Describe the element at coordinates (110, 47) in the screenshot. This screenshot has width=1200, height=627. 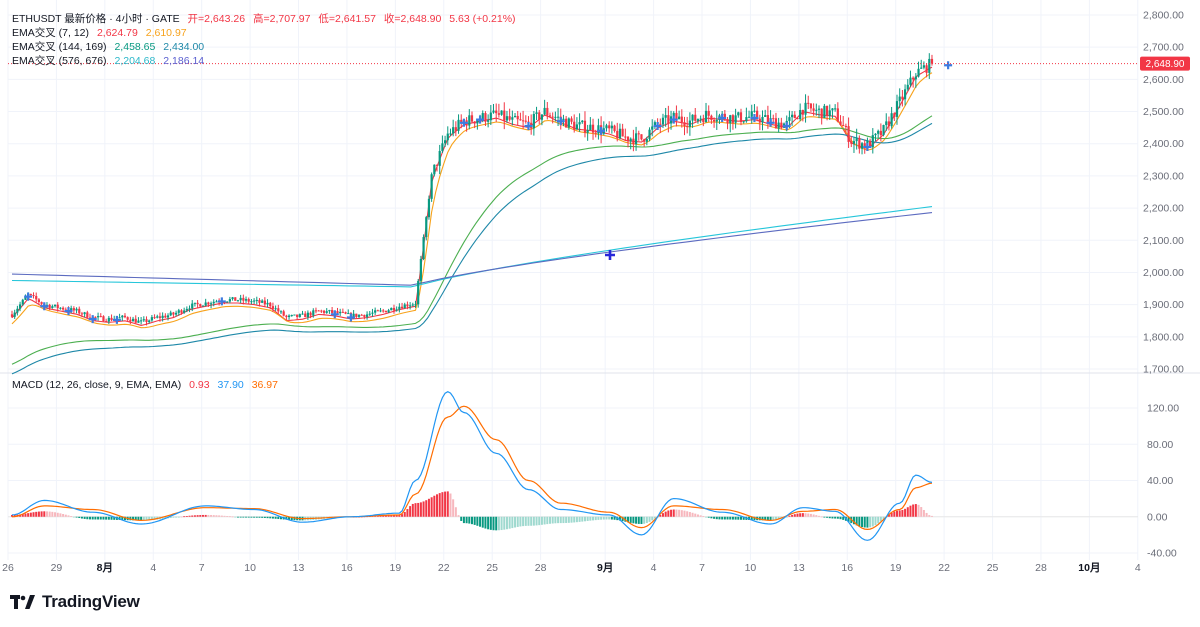
I see `ema-legend-mid: EMA交叉 (144, 169) 2,458.65 2,434.00` at that location.